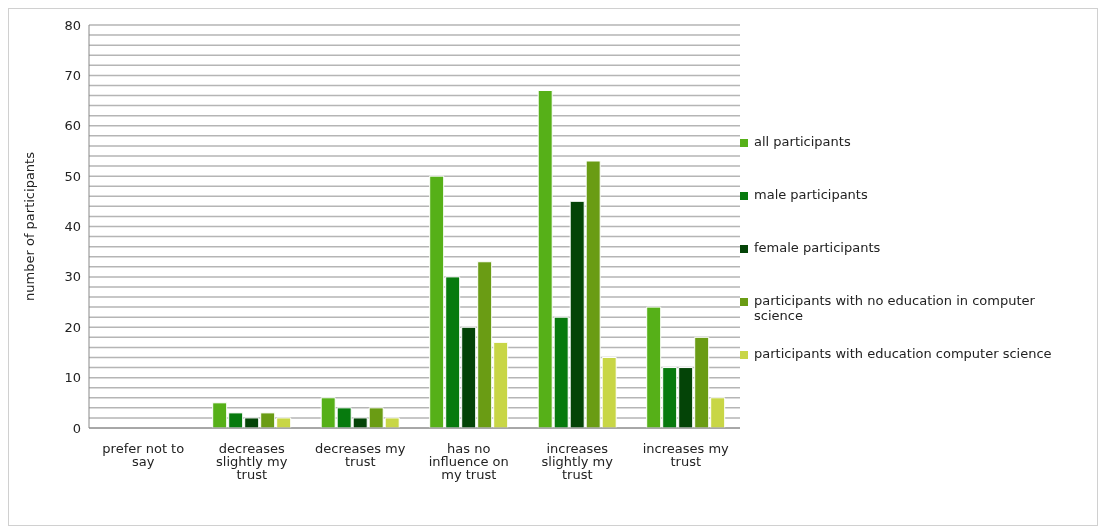  I want to click on x-tick-label: has no influence on my trust, so click(468, 462).